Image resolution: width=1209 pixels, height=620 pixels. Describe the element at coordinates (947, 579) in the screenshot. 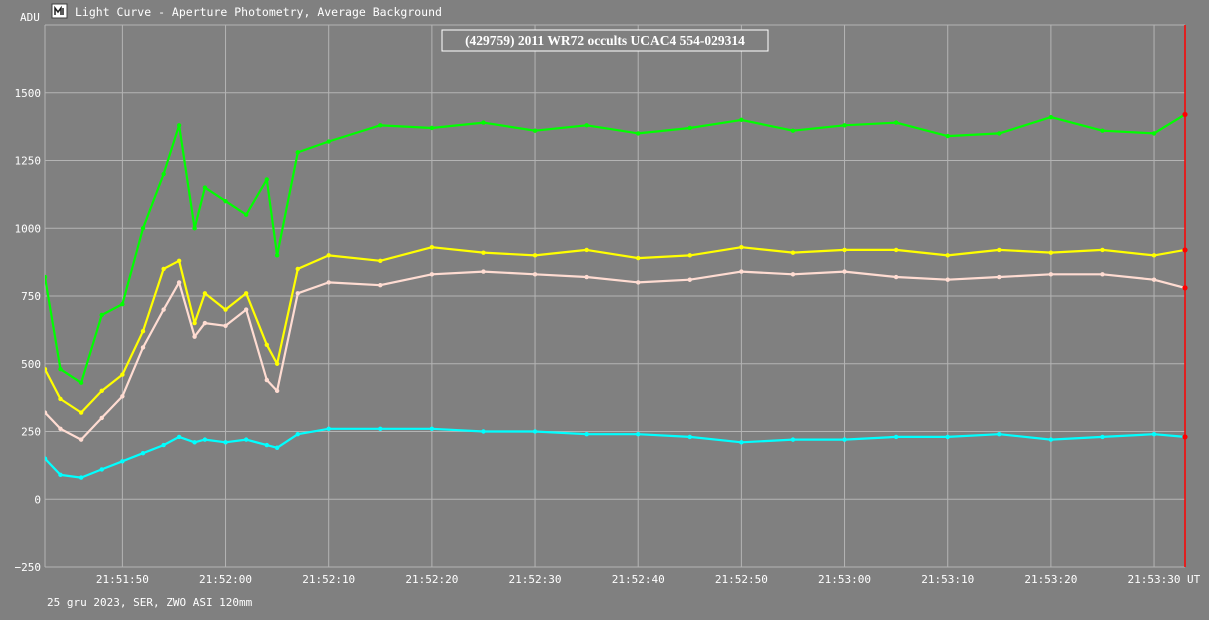

I see `x-tick-label: 21:53:10` at that location.